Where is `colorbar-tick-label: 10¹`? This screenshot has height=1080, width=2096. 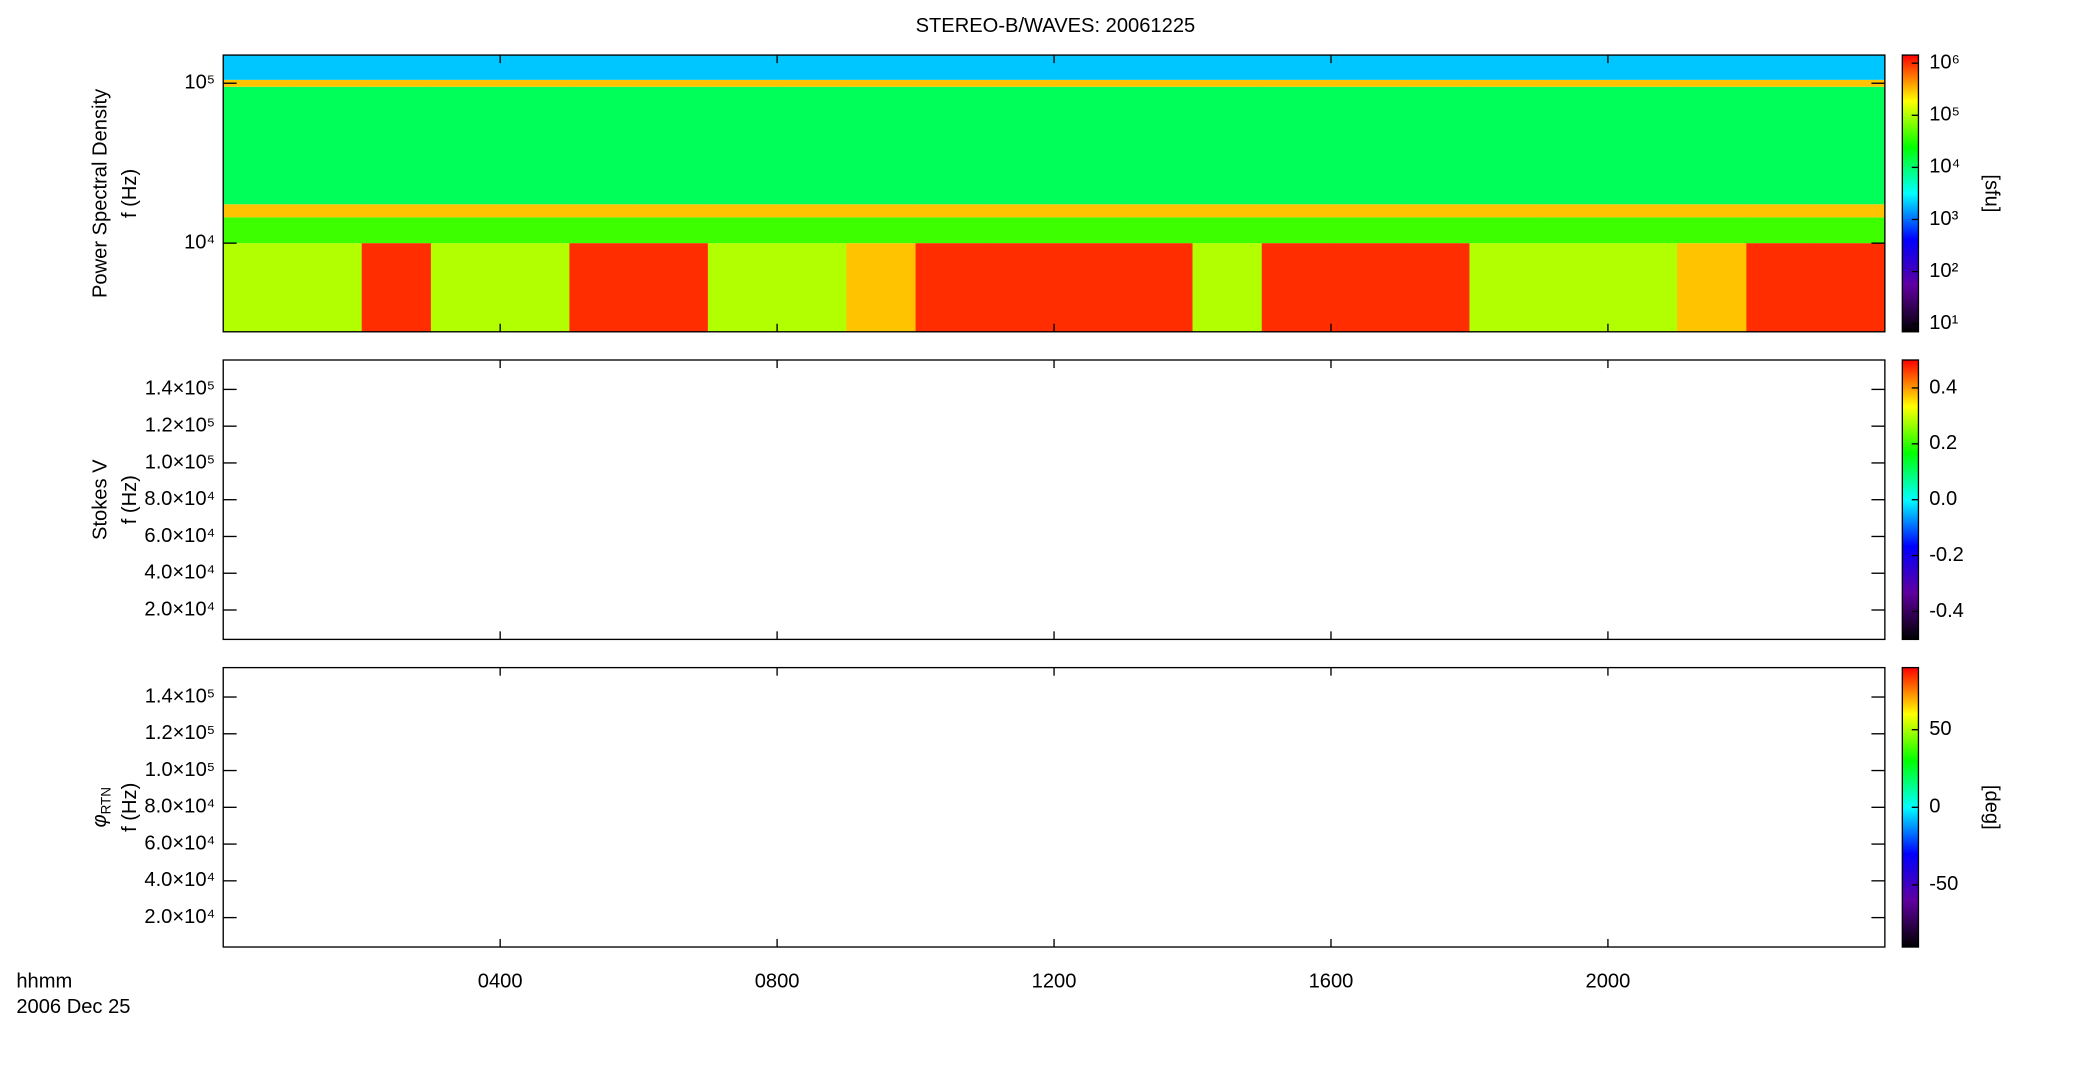 colorbar-tick-label: 10¹ is located at coordinates (1943, 323).